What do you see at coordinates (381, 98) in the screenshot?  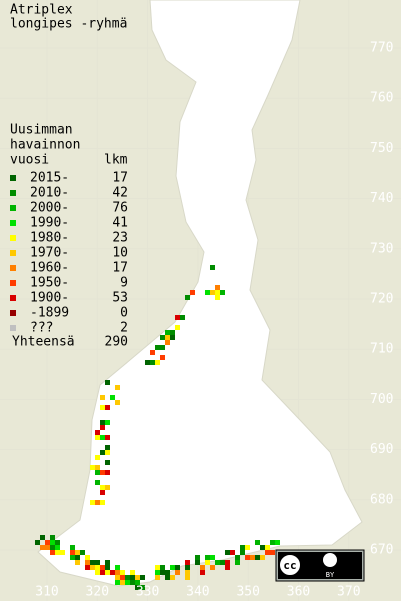 I see `grid-label: 760` at bounding box center [381, 98].